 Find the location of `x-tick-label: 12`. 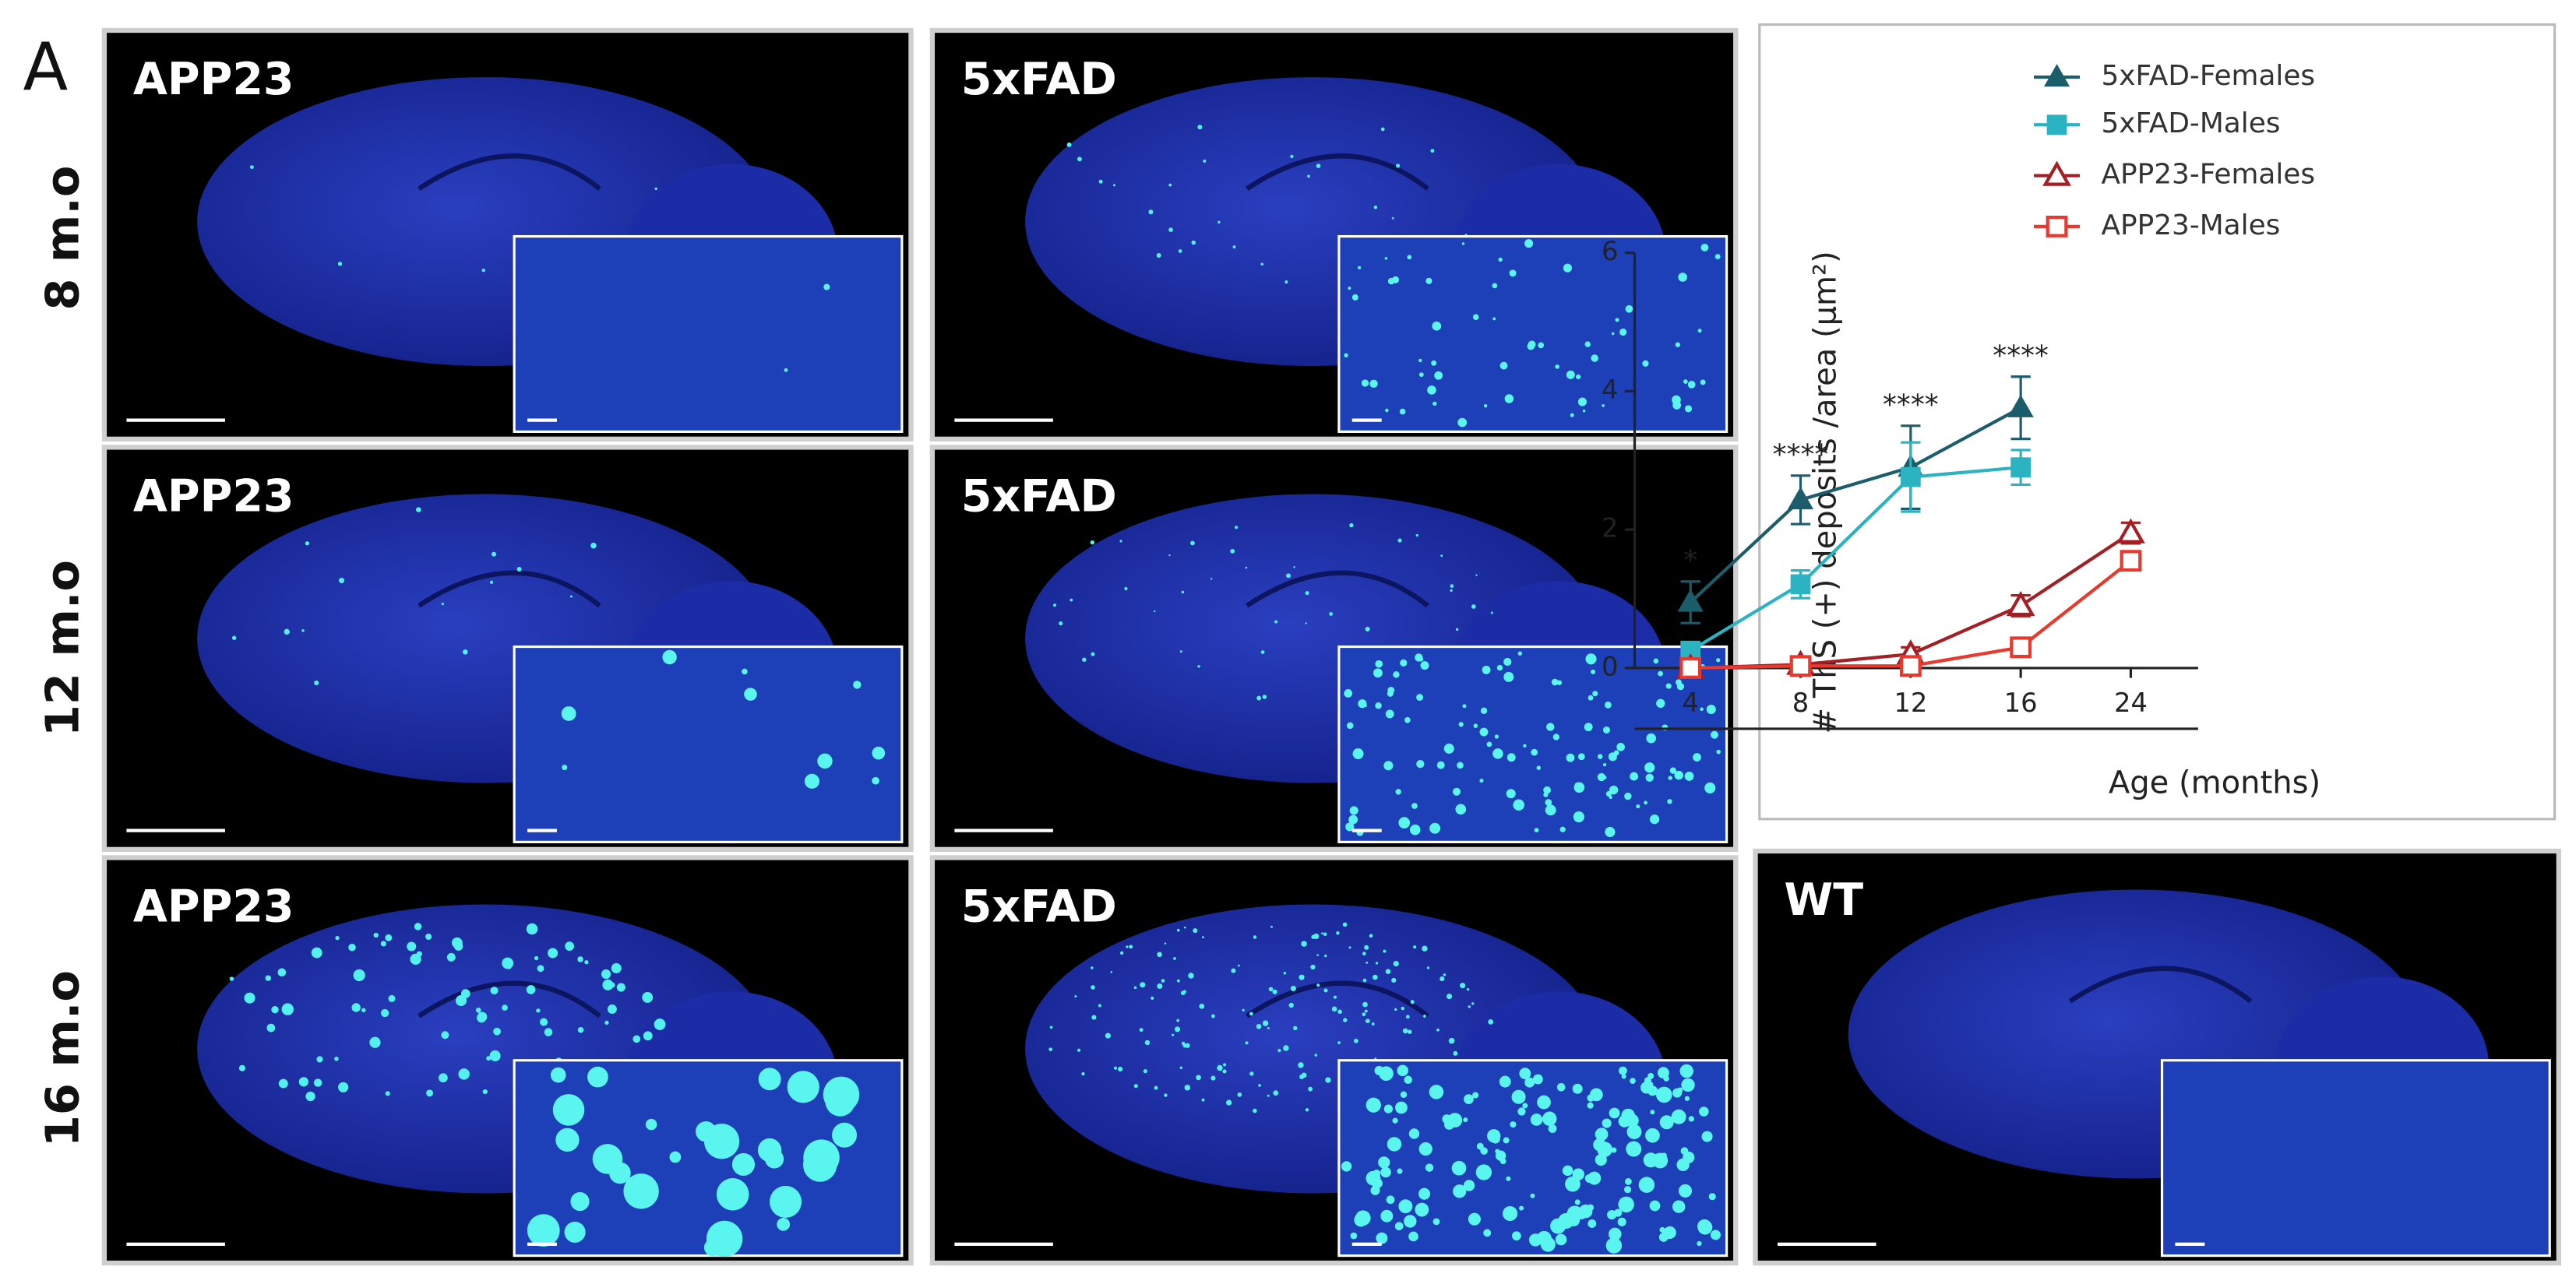

x-tick-label: 12 is located at coordinates (1910, 703).